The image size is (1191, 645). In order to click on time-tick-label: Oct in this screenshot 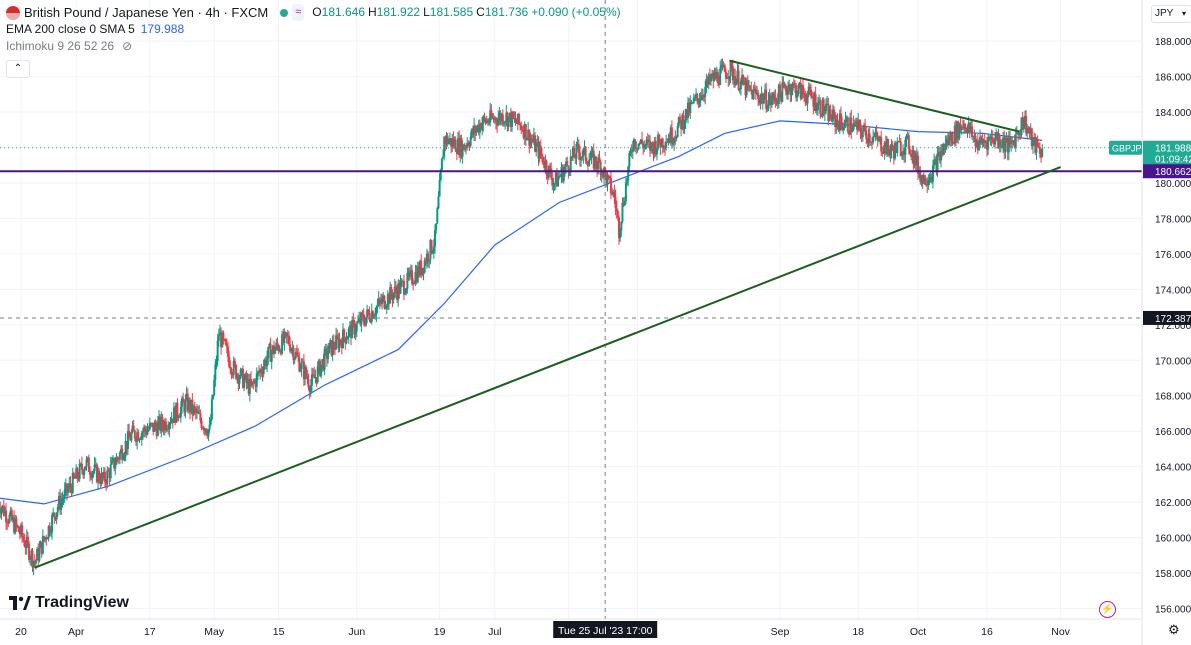, I will do `click(918, 632)`.